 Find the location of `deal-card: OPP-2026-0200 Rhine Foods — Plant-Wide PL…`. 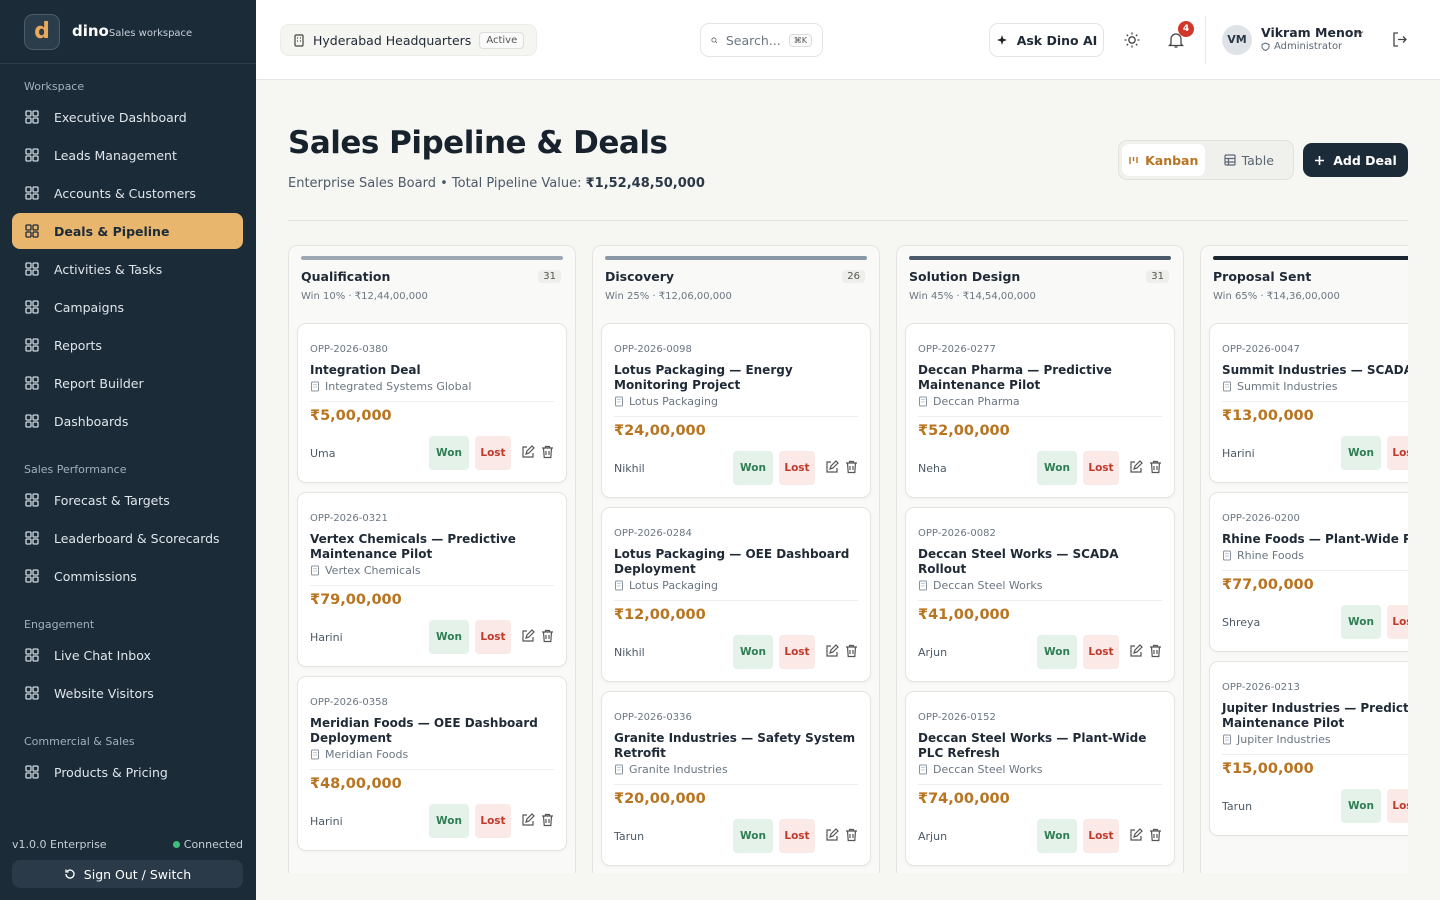

deal-card: OPP-2026-0200 Rhine Foods — Plant-Wide PL… is located at coordinates (1308, 572).